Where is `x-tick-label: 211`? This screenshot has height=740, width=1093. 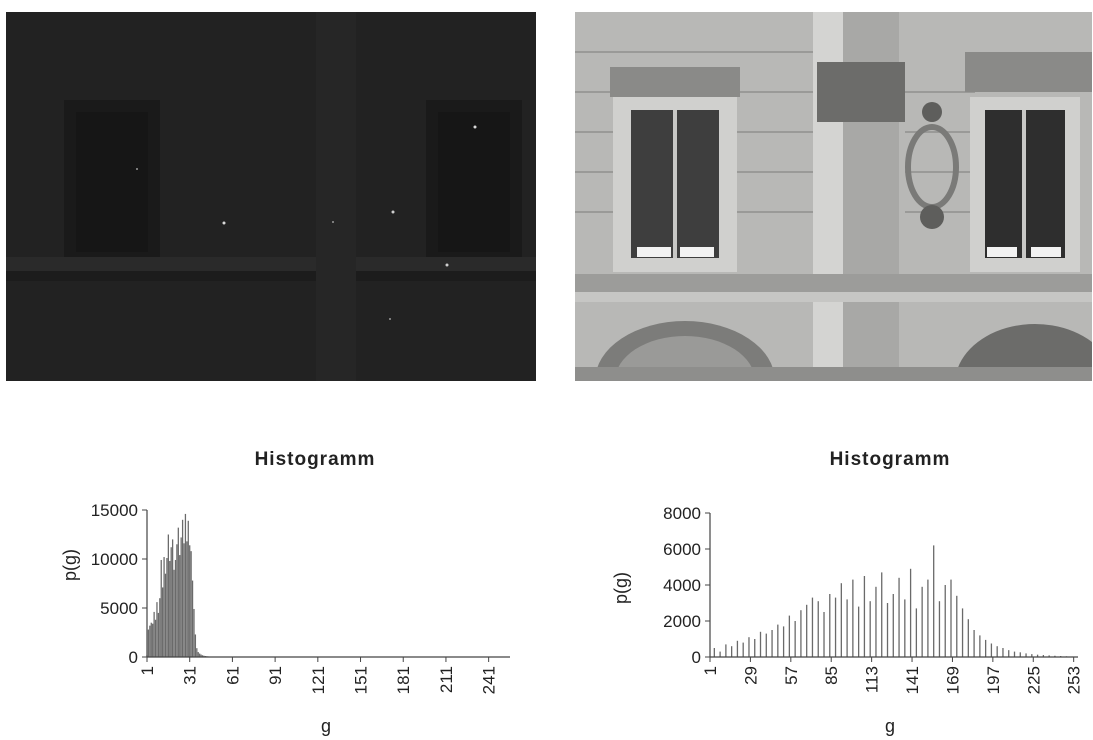 x-tick-label: 211 is located at coordinates (446, 679).